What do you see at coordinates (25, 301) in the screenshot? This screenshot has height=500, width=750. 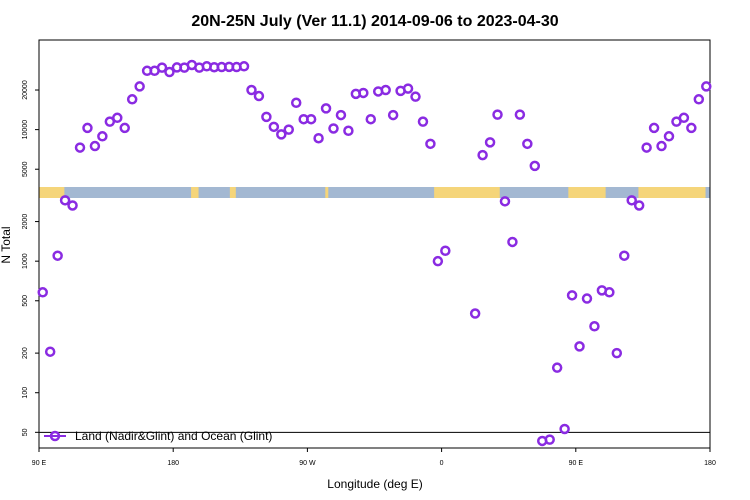 I see `y-tick-label: 500` at bounding box center [25, 301].